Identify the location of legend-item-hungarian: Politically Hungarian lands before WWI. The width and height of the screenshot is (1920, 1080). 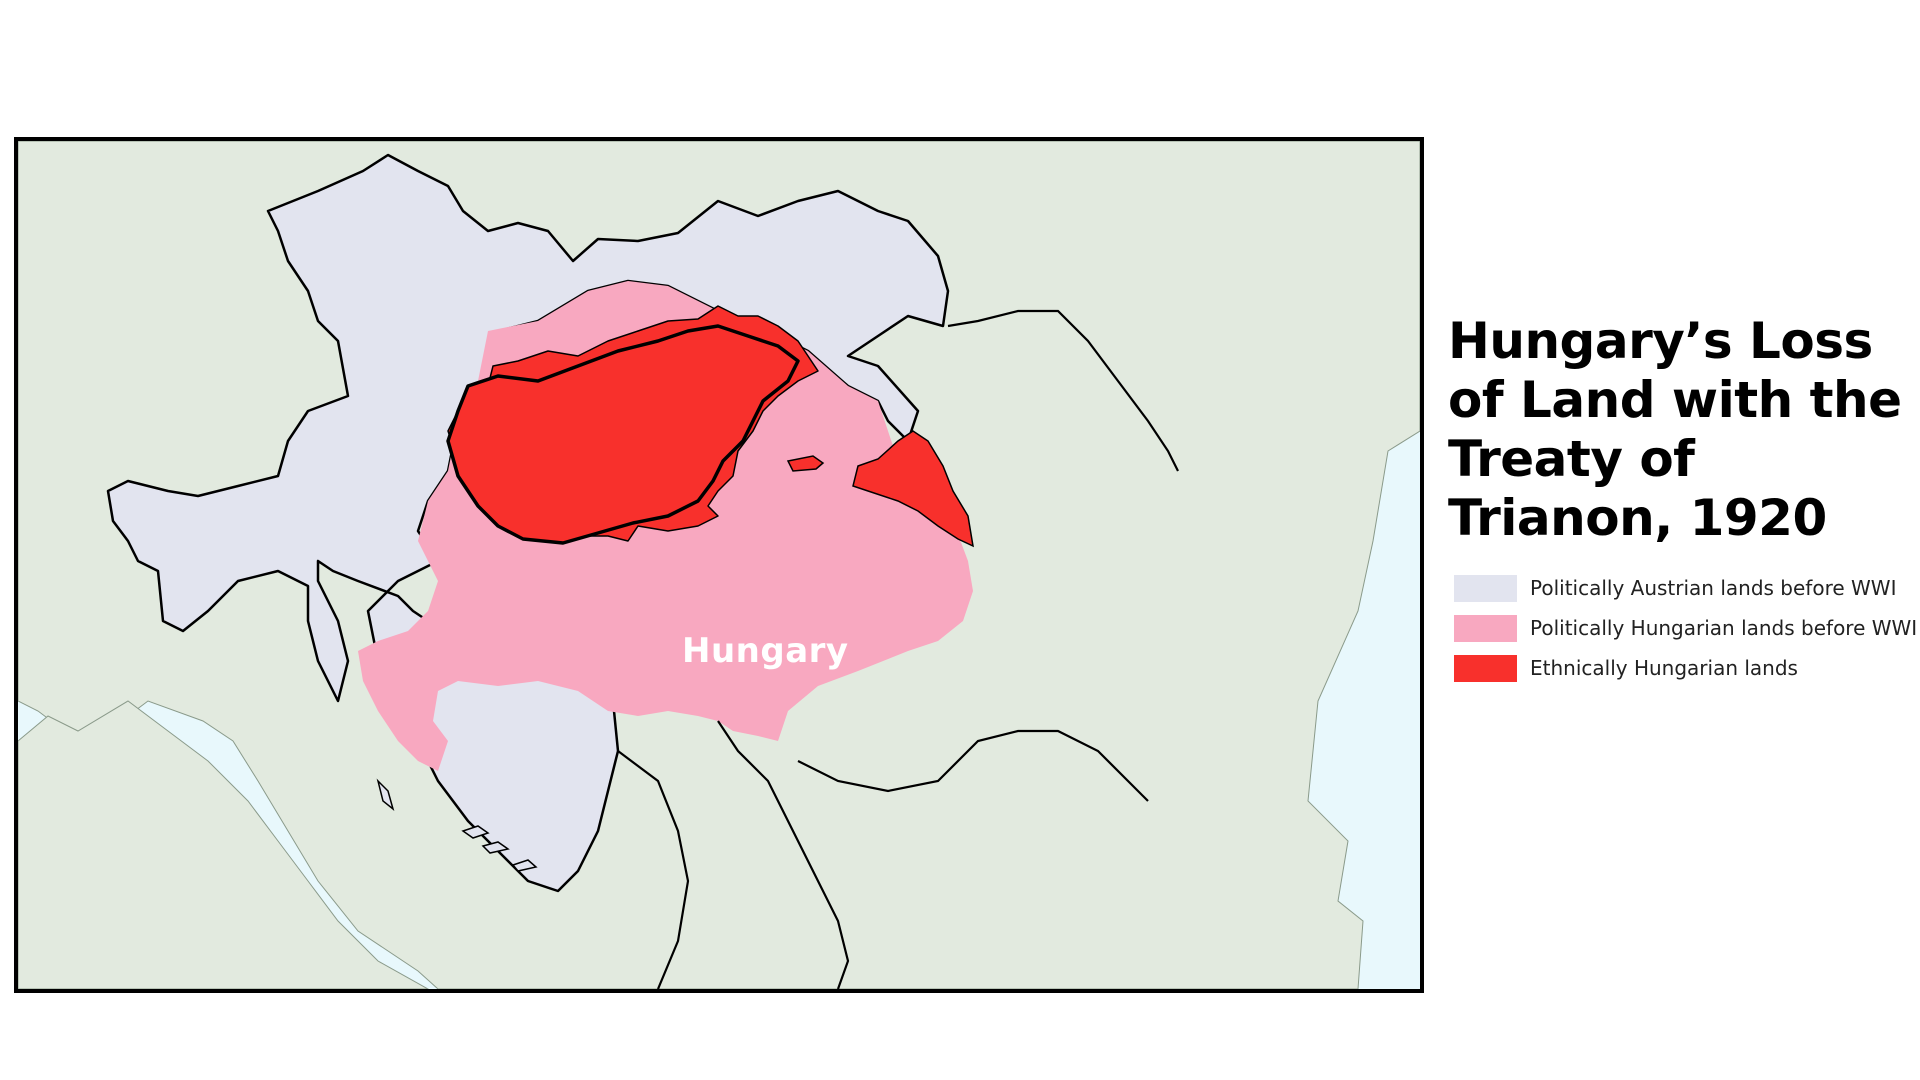
(1685, 628).